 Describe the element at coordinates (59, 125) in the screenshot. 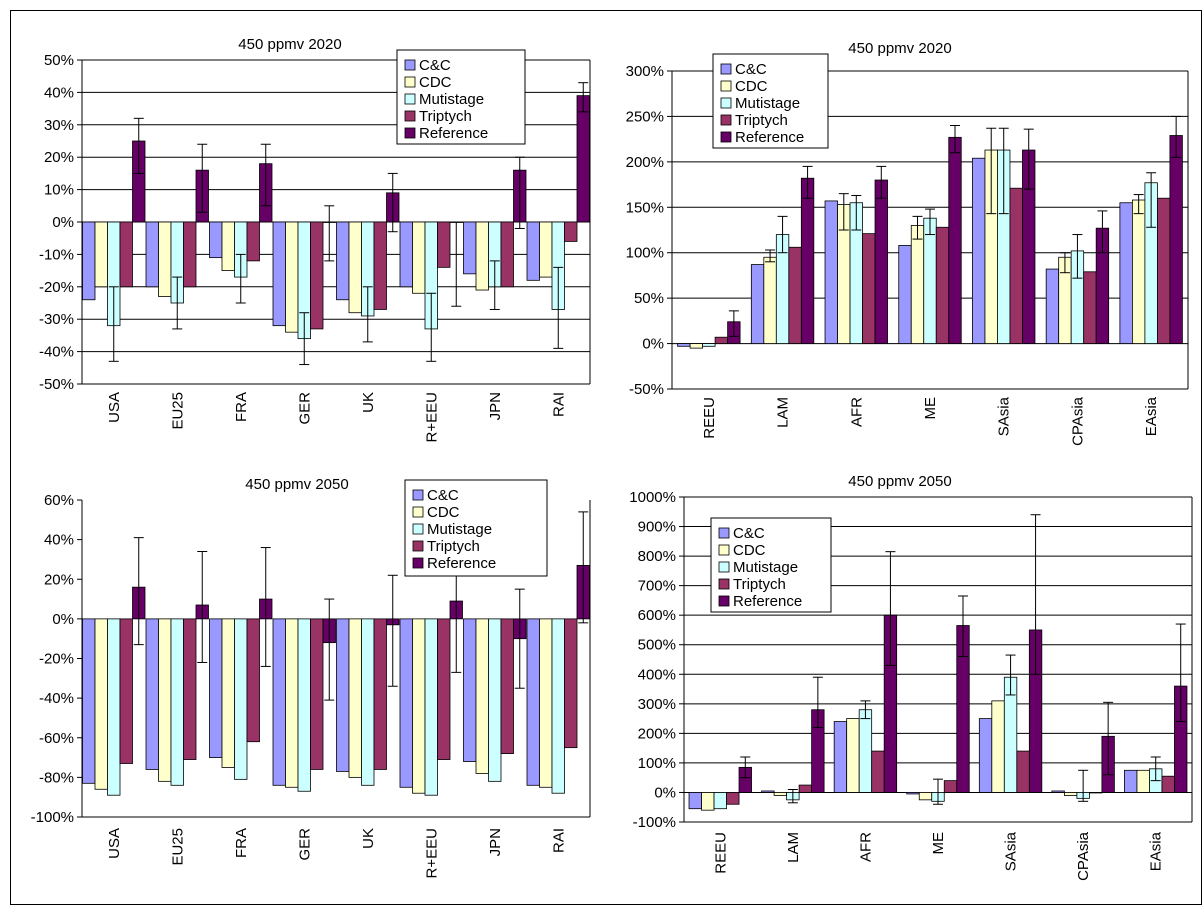

I see `y-tick-label: 30%` at that location.